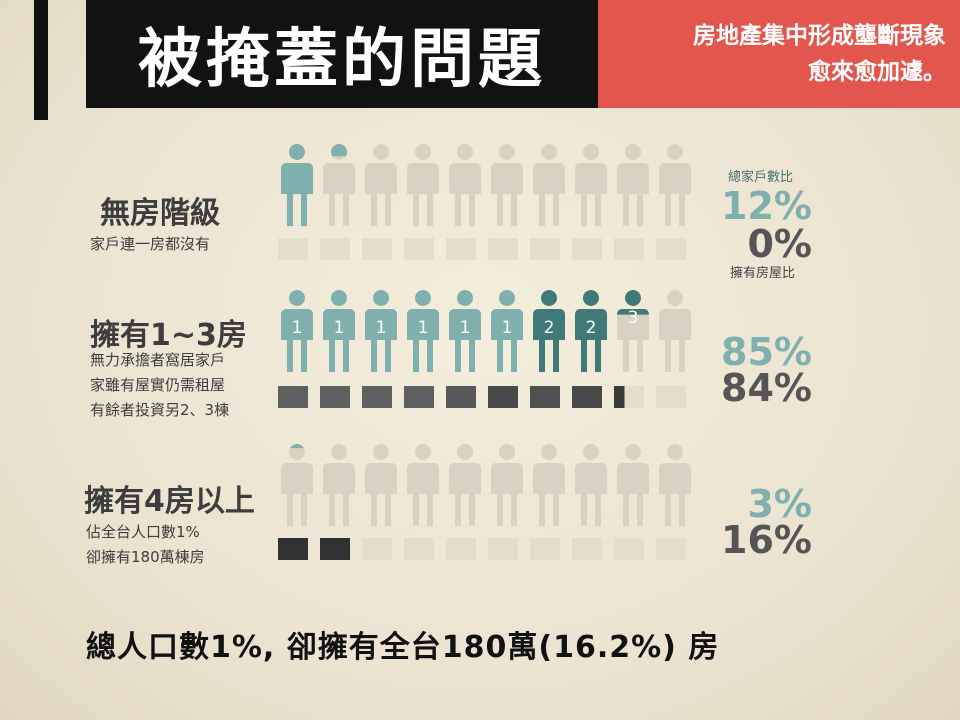 The width and height of the screenshot is (960, 720). Describe the element at coordinates (766, 388) in the screenshot. I see `house-pct-1-3-houses: 84%` at that location.